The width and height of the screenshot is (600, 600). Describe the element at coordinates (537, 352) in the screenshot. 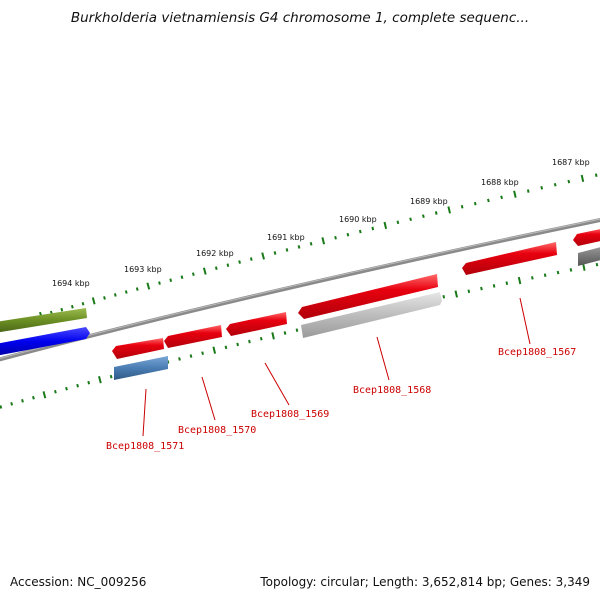

I see `label-bcep1808-1567: Bcep1808_1567` at that location.